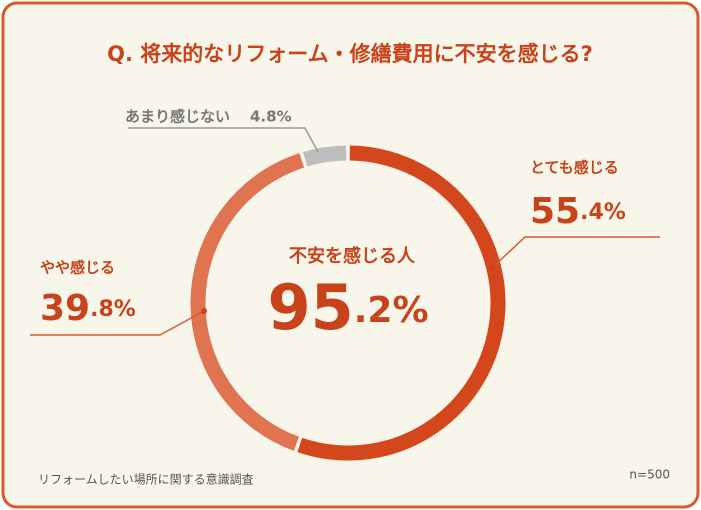  Describe the element at coordinates (146, 479) in the screenshot. I see `source-note: リフォームしたい場所に関する意識調査` at that location.